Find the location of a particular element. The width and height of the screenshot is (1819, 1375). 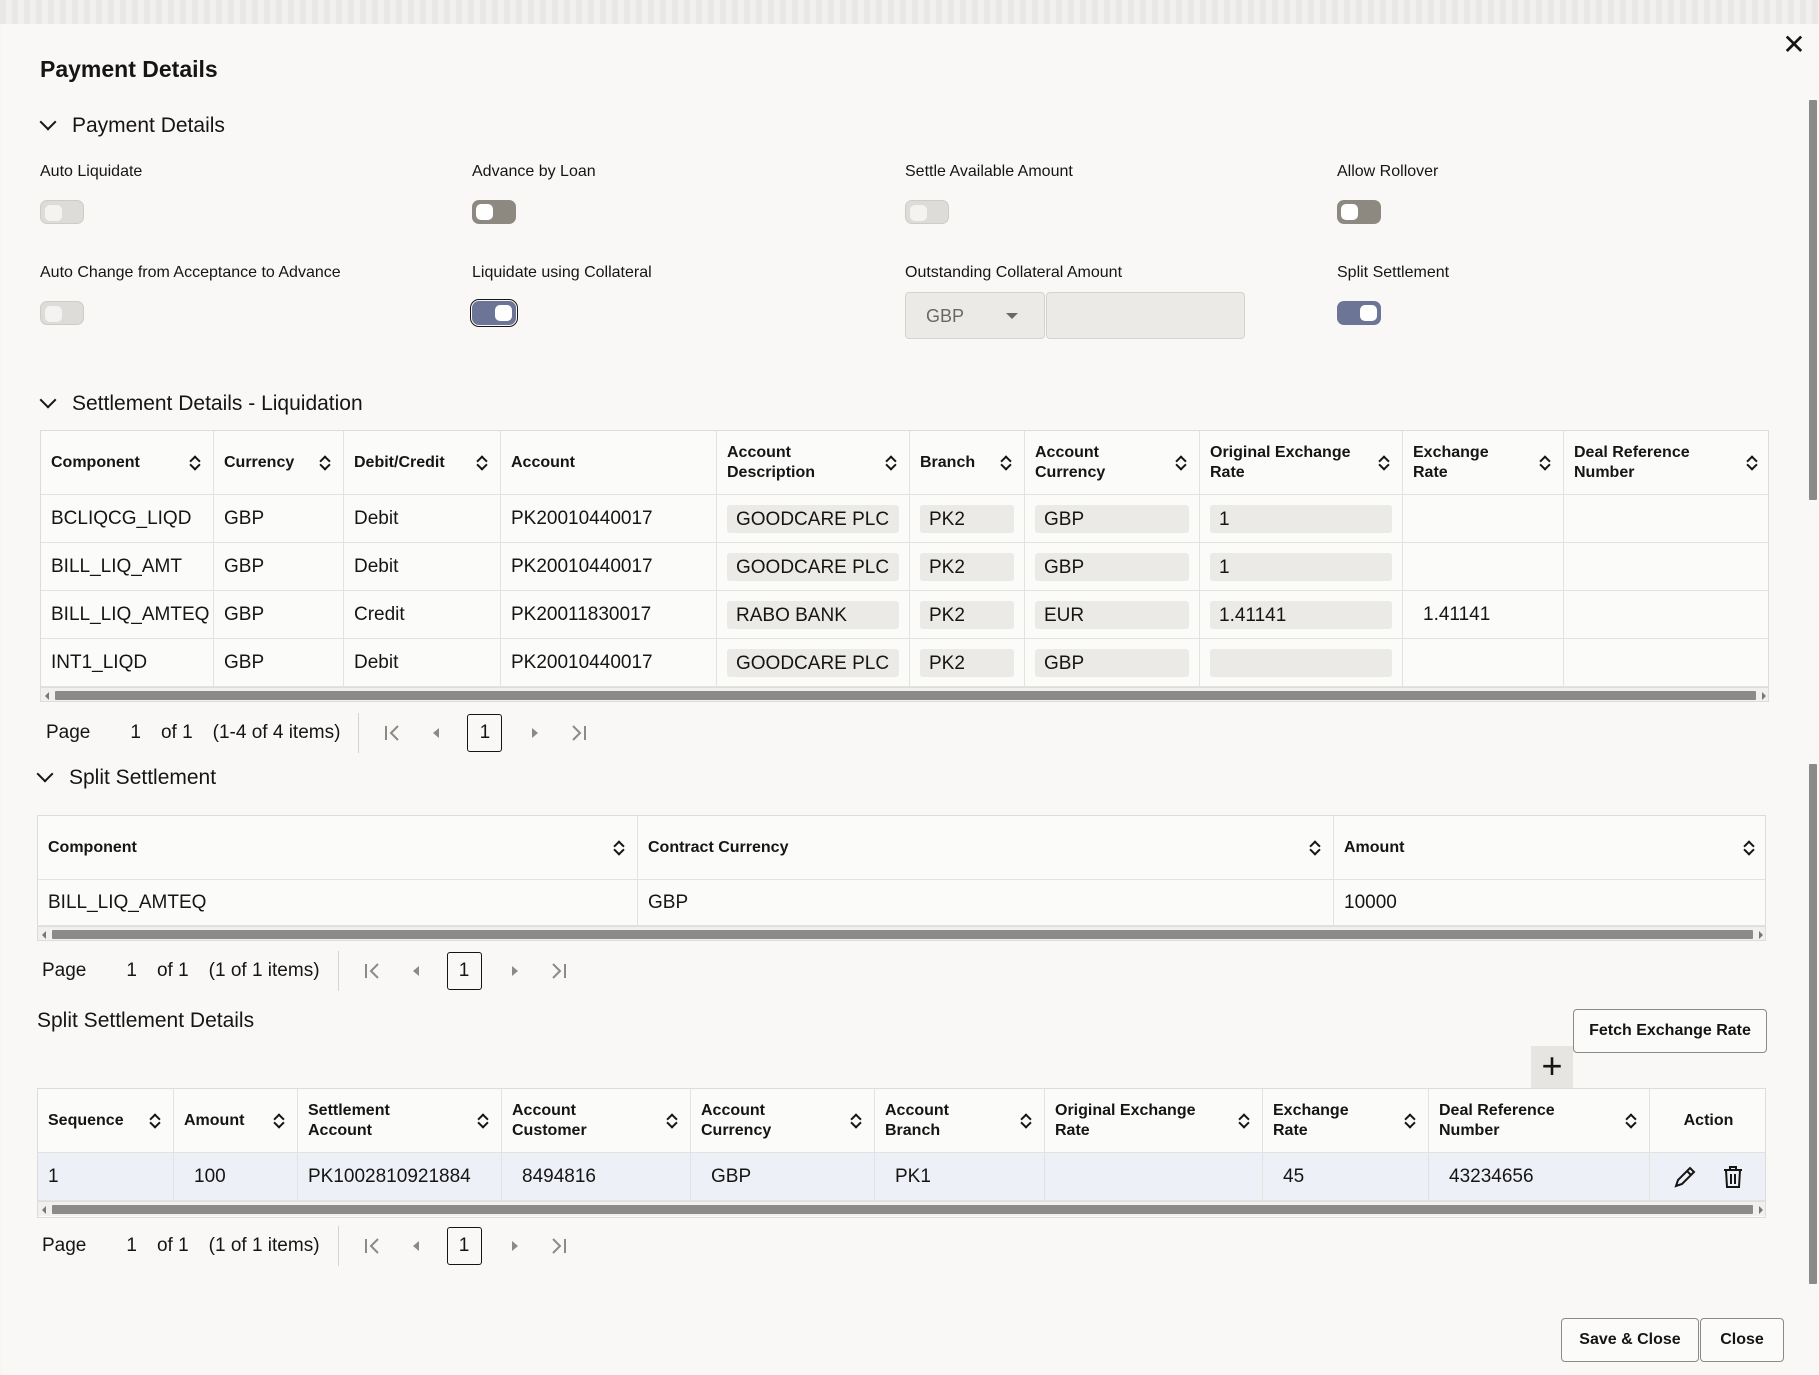

col-header: Currency is located at coordinates (279, 462).